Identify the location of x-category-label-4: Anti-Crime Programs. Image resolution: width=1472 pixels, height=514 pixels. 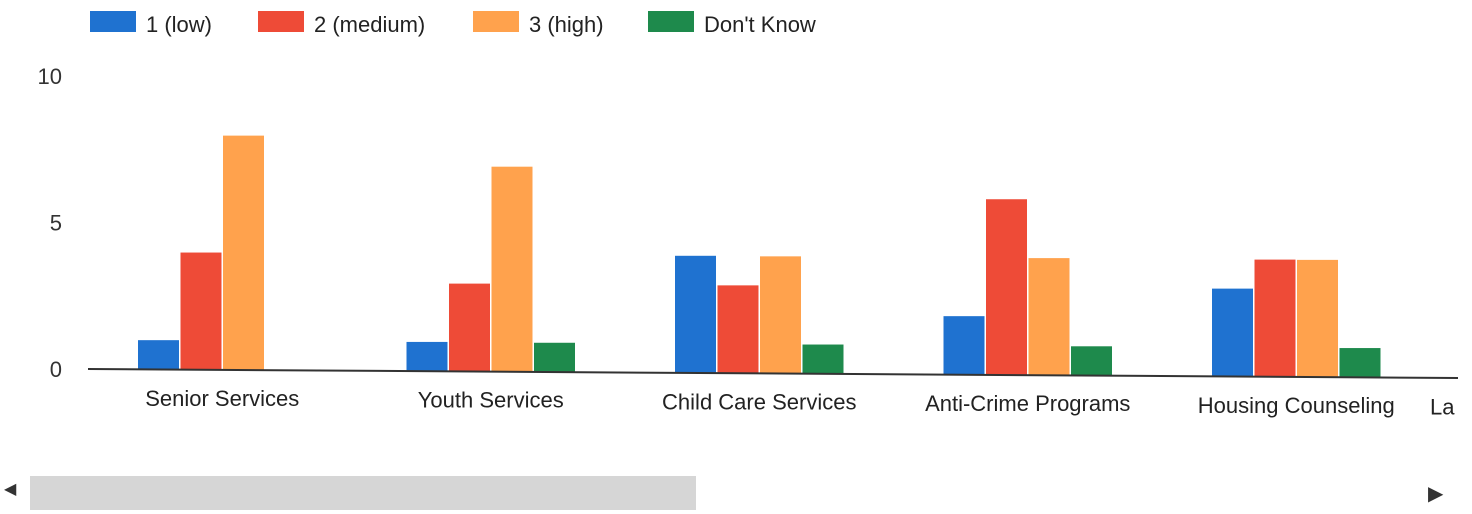
(1027, 403).